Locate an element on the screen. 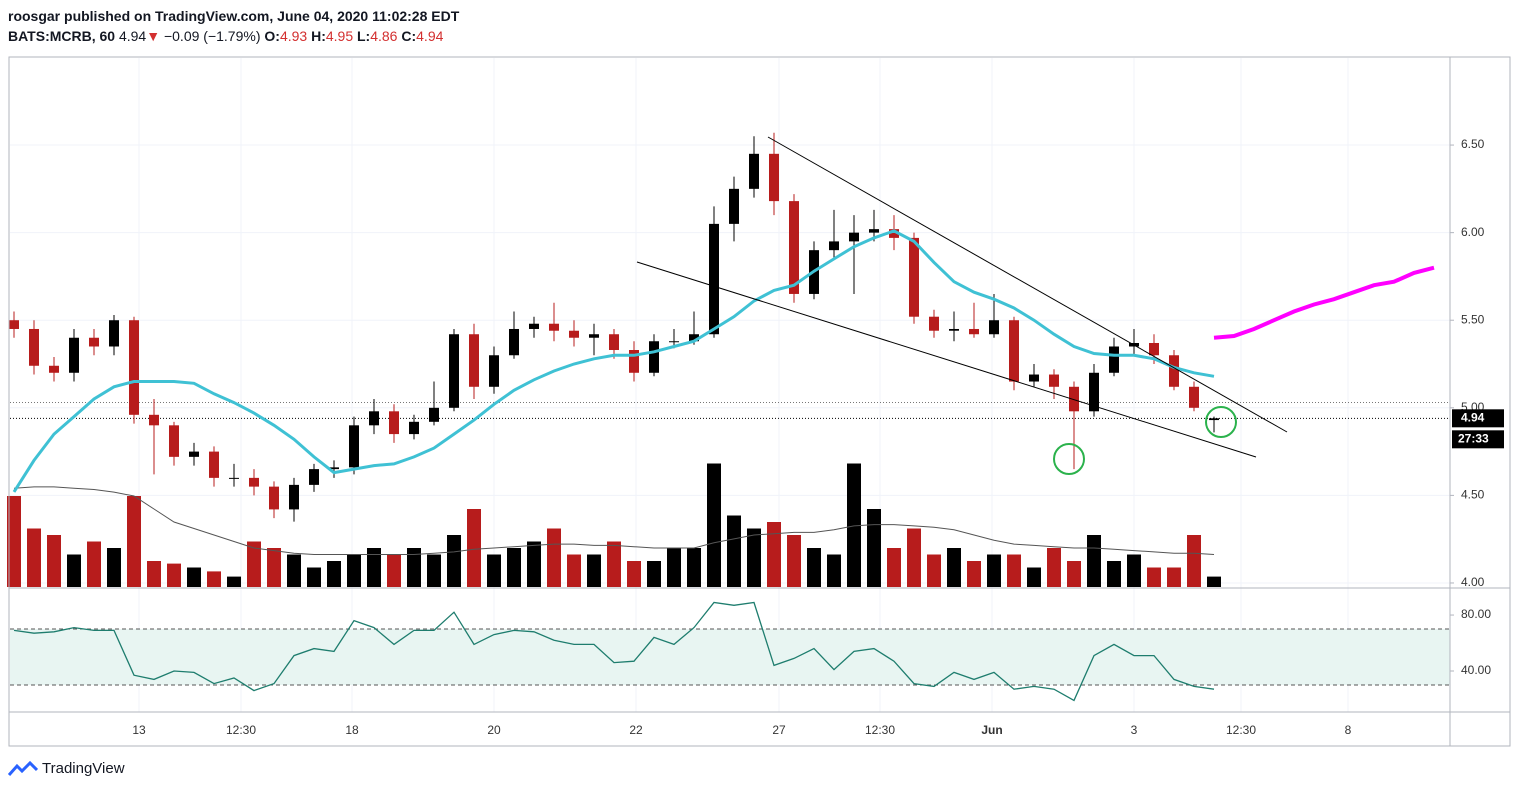 Image resolution: width=1519 pixels, height=795 pixels. x-tick-label: 22 is located at coordinates (636, 730).